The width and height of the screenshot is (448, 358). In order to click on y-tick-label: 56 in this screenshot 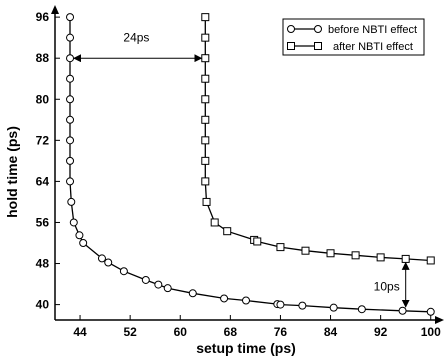, I will do `click(43, 222)`.